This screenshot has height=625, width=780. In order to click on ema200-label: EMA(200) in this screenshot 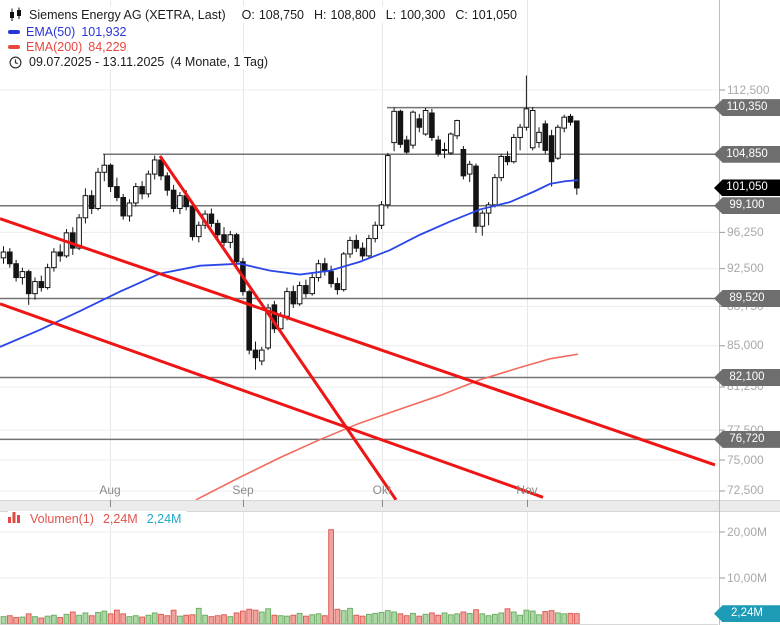, I will do `click(54, 47)`.